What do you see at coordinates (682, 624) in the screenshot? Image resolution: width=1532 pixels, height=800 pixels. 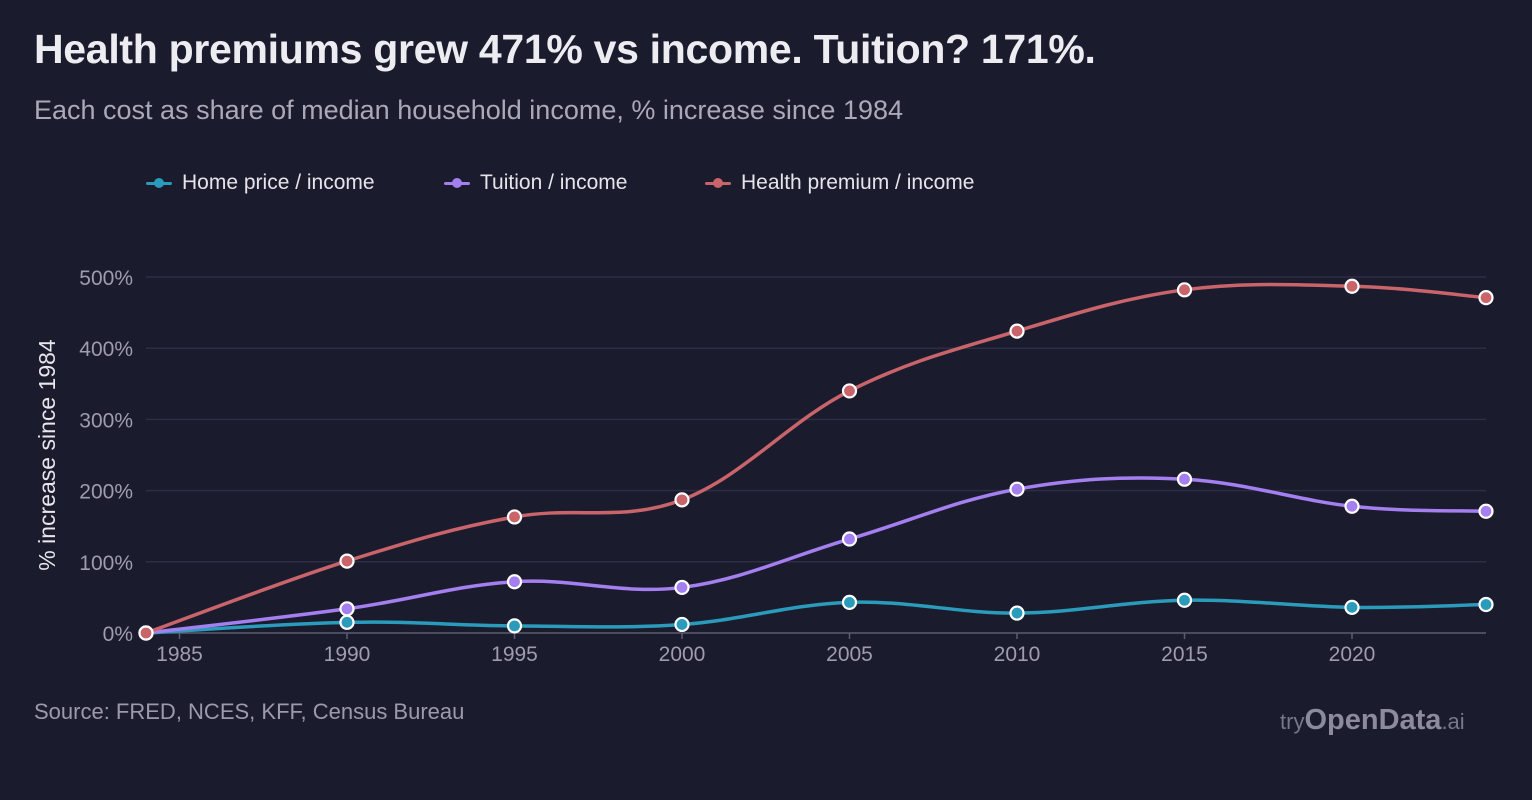 I see `data-point-home-price-2000` at bounding box center [682, 624].